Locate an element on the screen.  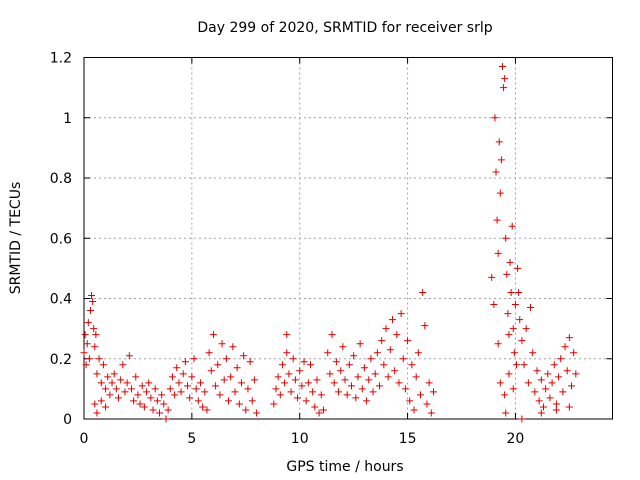
y-tick-label: 1 is located at coordinates (67, 119).